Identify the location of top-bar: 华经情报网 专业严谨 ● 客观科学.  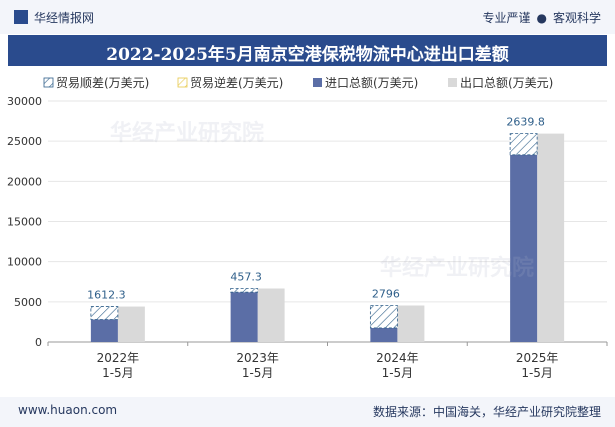
(307, 17).